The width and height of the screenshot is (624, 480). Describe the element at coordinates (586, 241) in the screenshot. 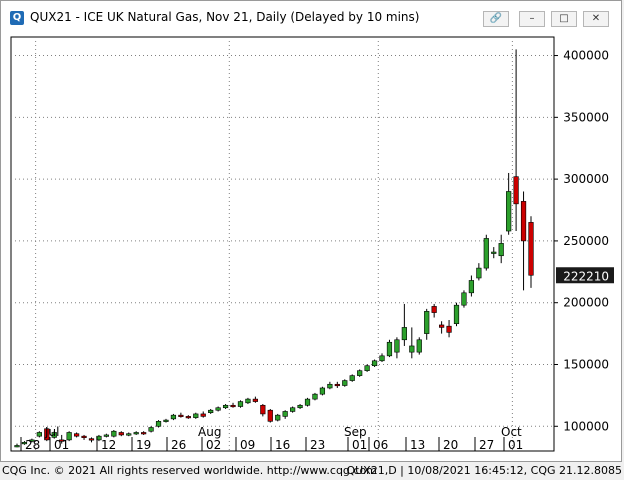

I see `y-tick-label: 250000` at that location.